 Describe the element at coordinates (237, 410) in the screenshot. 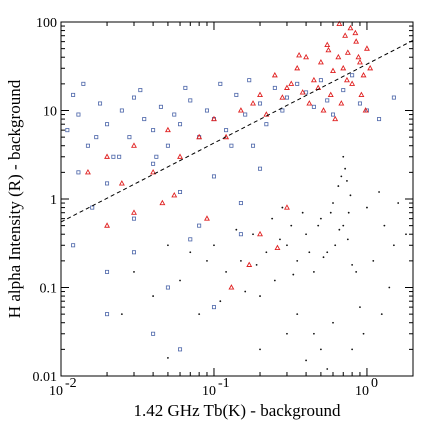

I see `x-axis-title: 1.42 GHz Tb(K) - background` at that location.